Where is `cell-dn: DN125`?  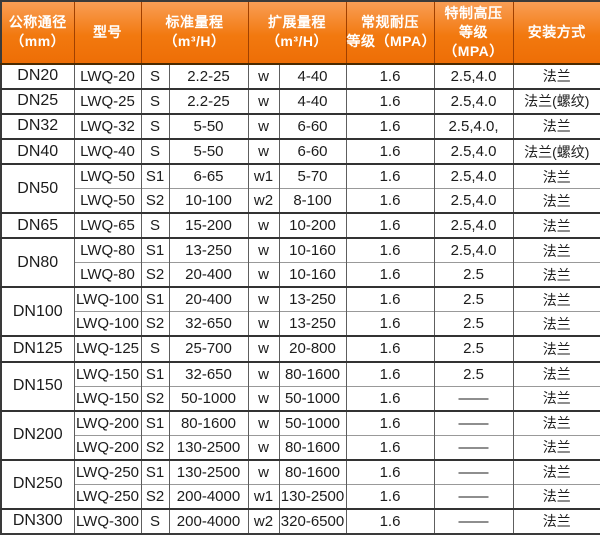 cell-dn: DN125 is located at coordinates (37, 348).